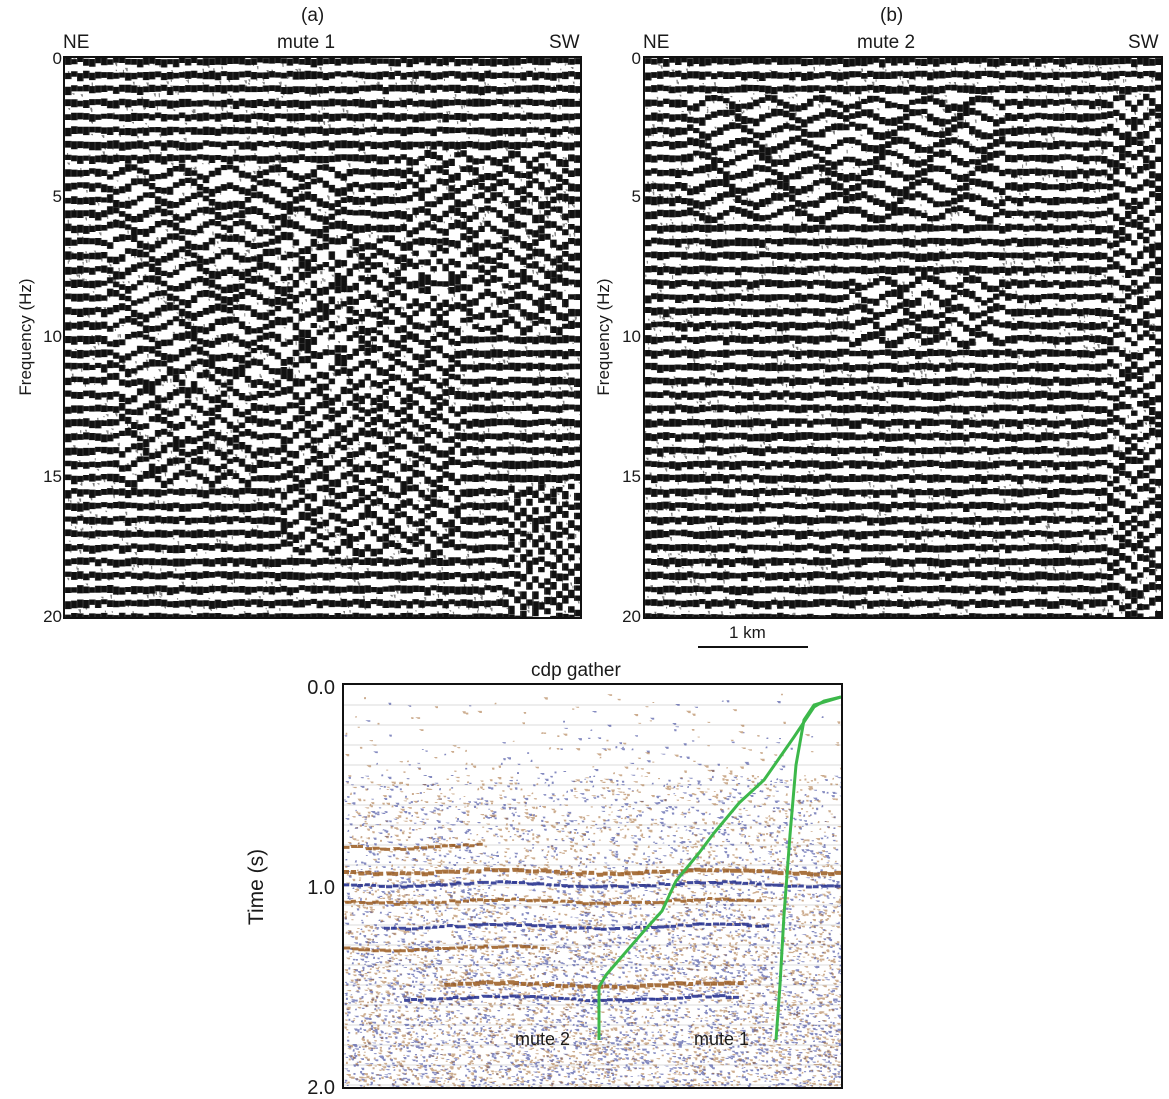  Describe the element at coordinates (321, 888) in the screenshot. I see `panel-c-ytick: 1.0` at that location.